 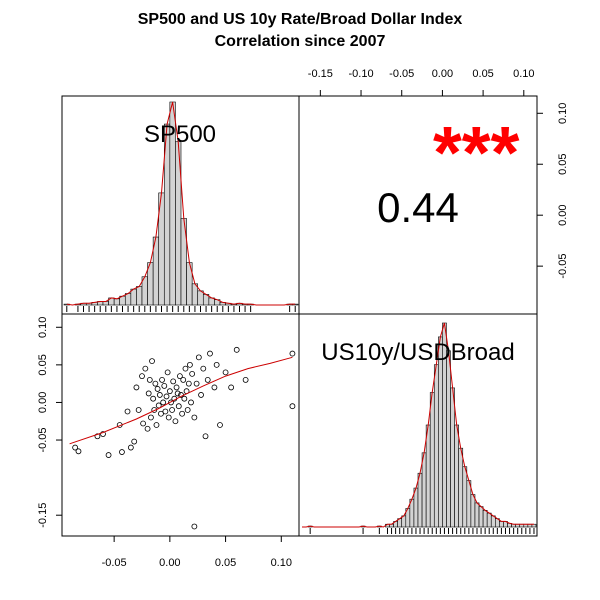 I want to click on right-y-axis: -0.05 0.00 0.05 0.10, so click(x=553, y=191).